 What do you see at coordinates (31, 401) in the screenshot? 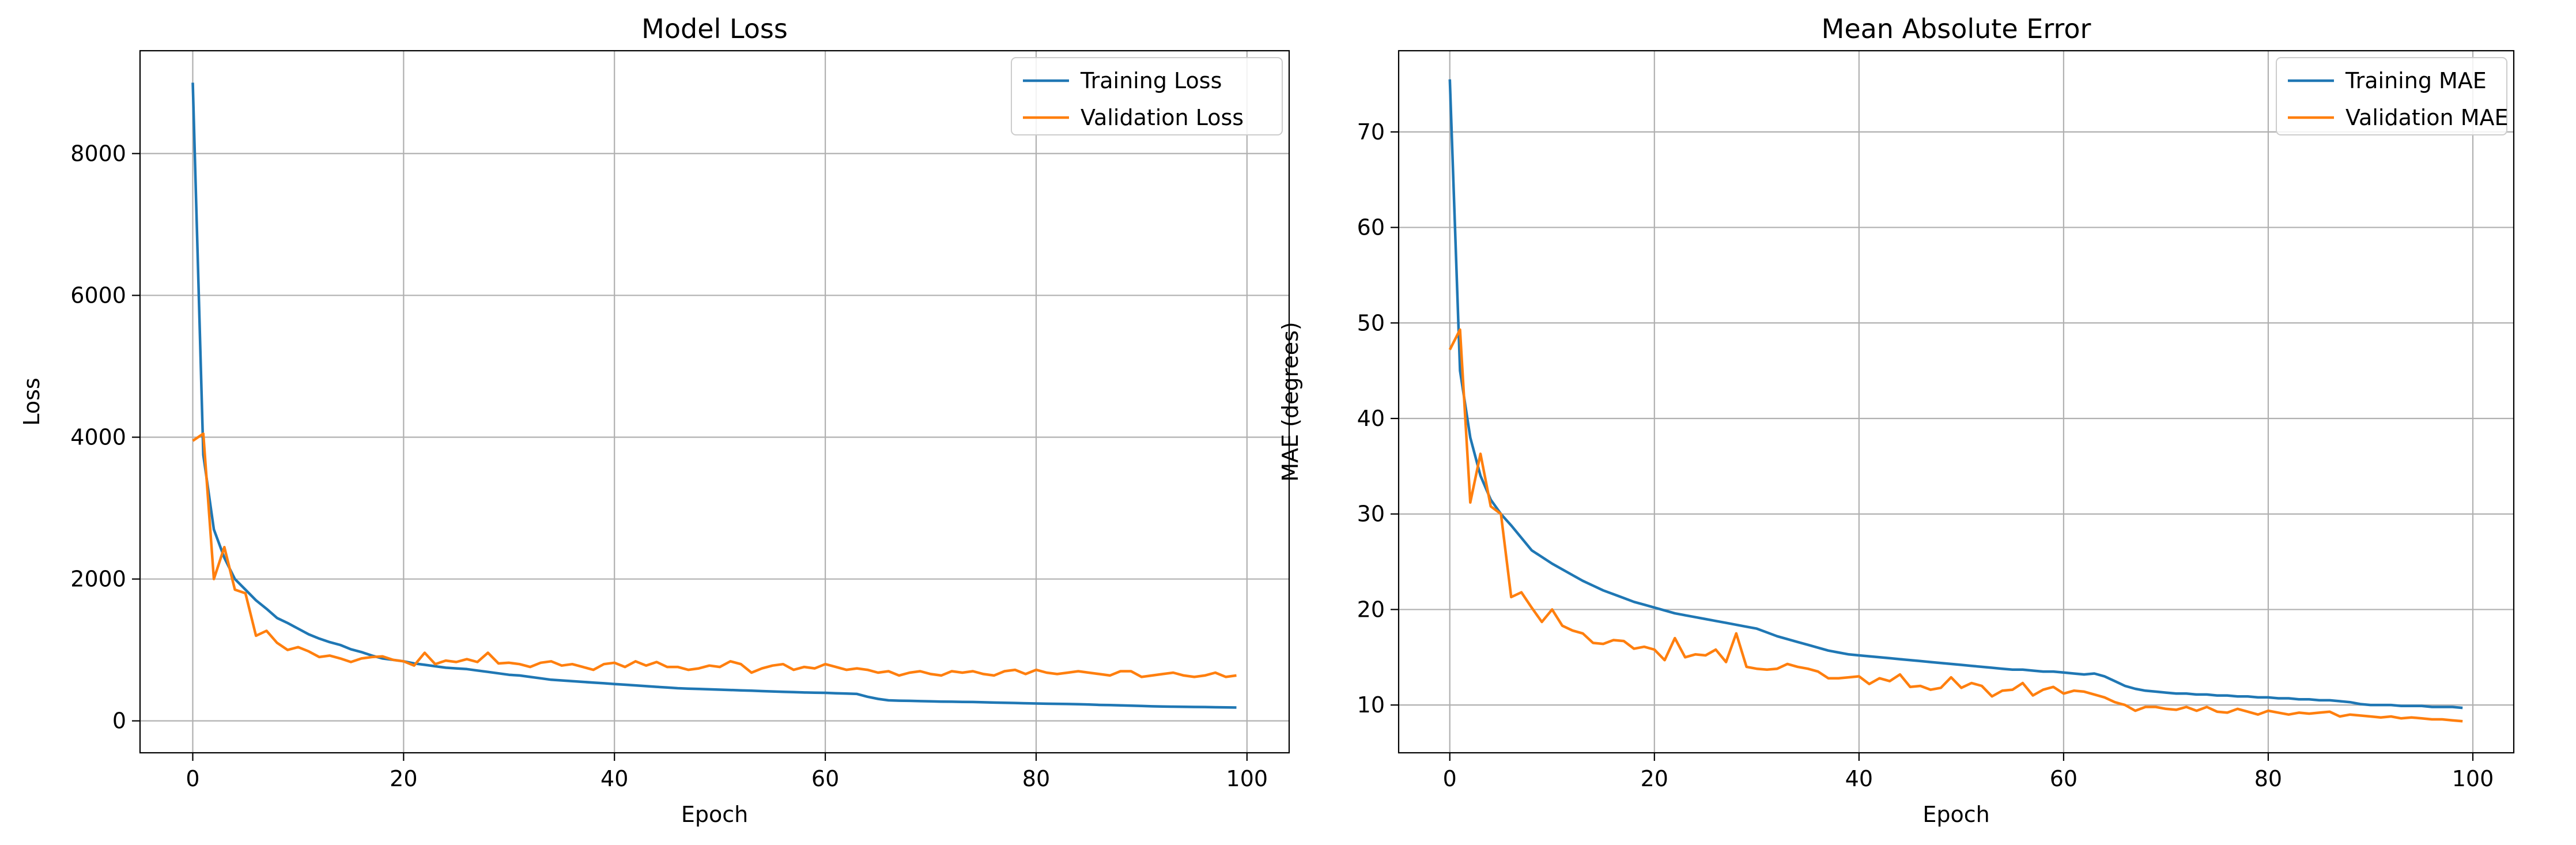
I see `y-axis-label: Loss` at bounding box center [31, 401].